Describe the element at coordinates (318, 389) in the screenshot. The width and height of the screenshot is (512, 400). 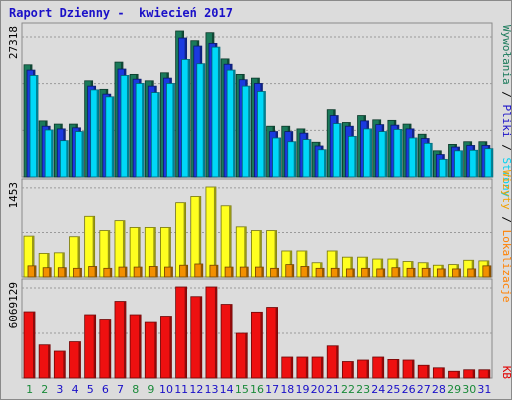
I see `x-tick-day-20: 20` at that location.